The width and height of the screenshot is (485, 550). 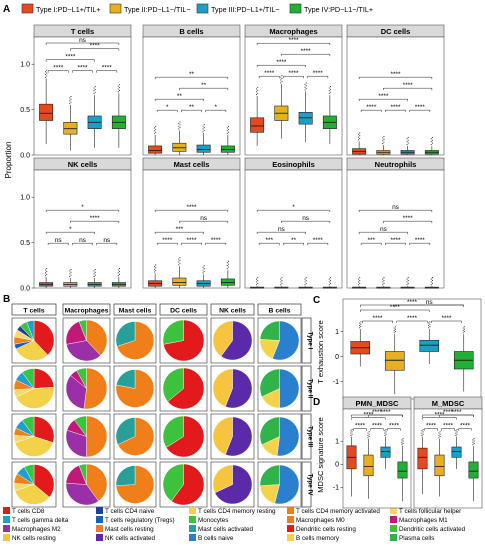 I want to click on facet-nk-cells-sig-label-0: ns, so click(x=59, y=240).